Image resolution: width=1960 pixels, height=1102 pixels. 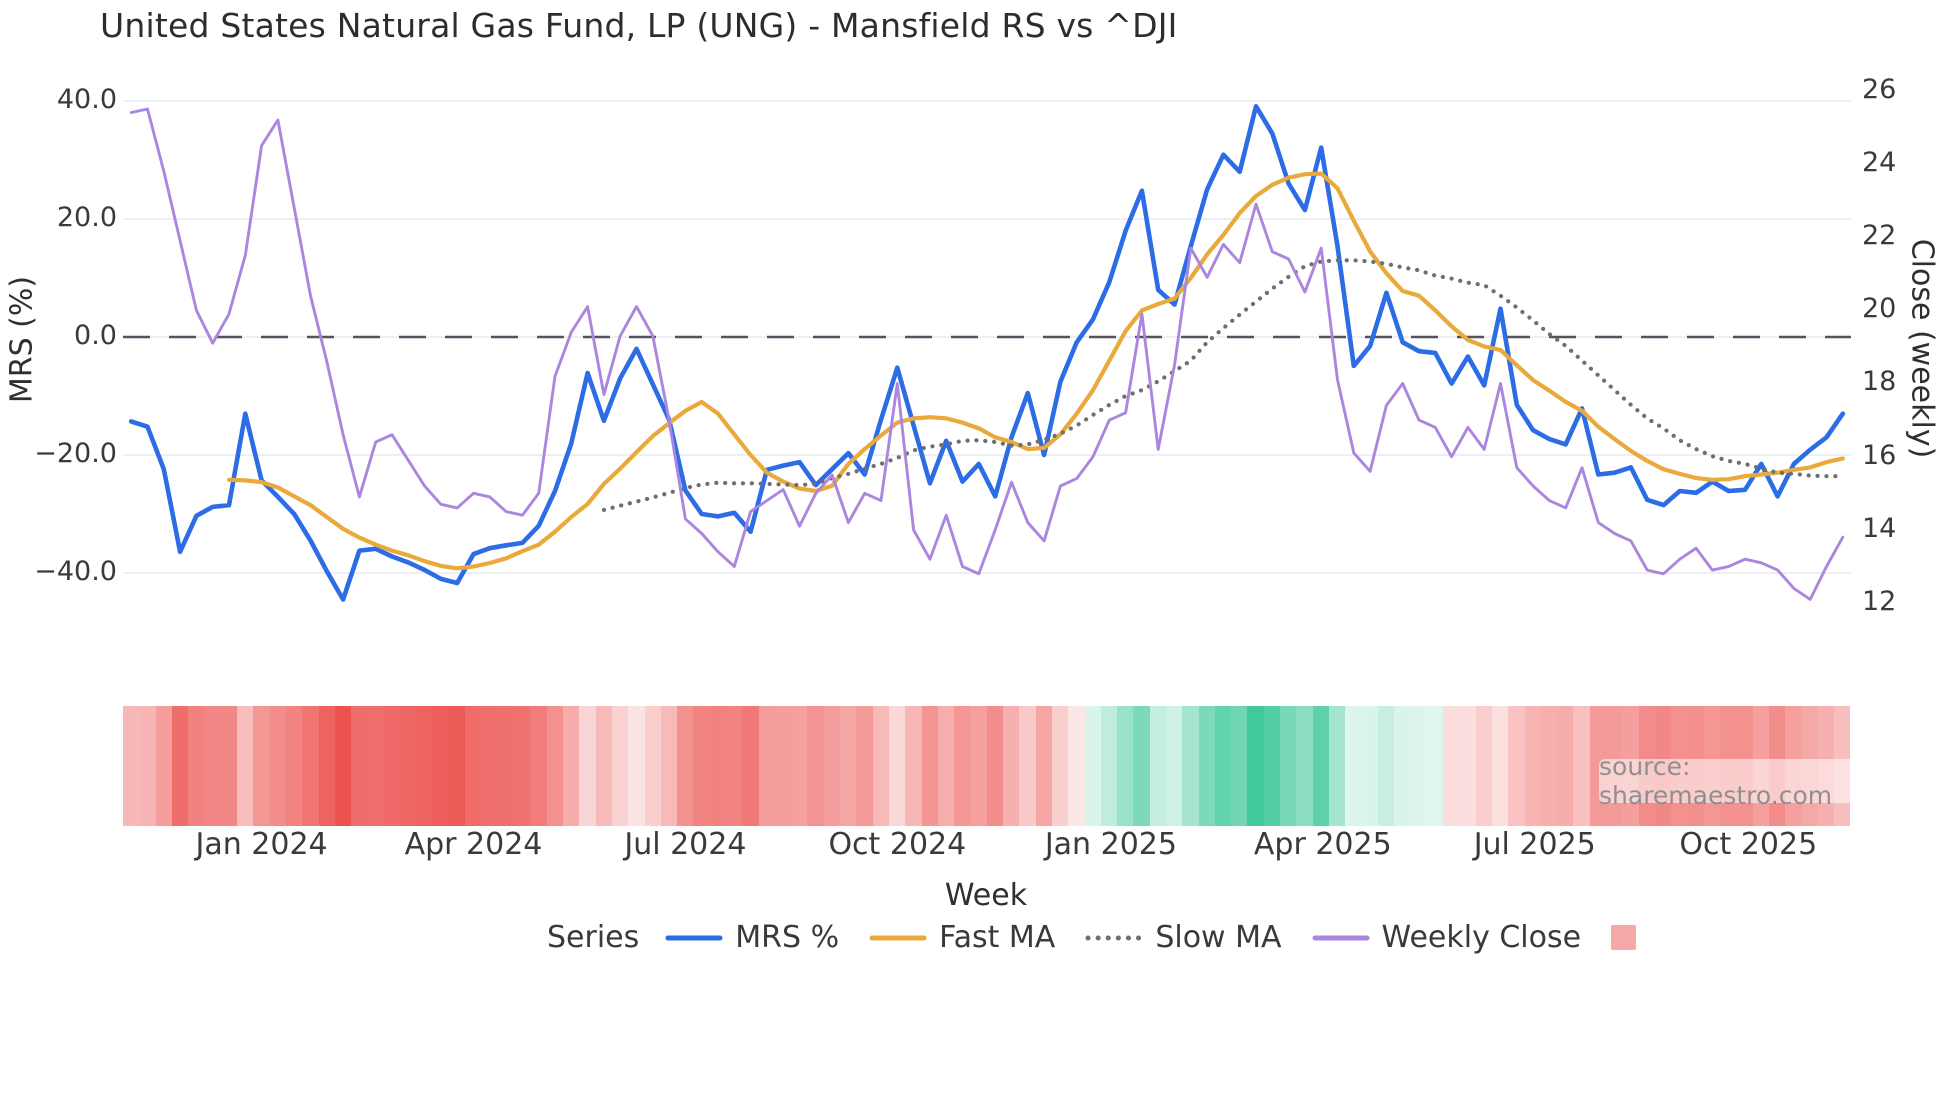 What do you see at coordinates (1223, 385) in the screenshot?
I see `series-line-slow-ma` at bounding box center [1223, 385].